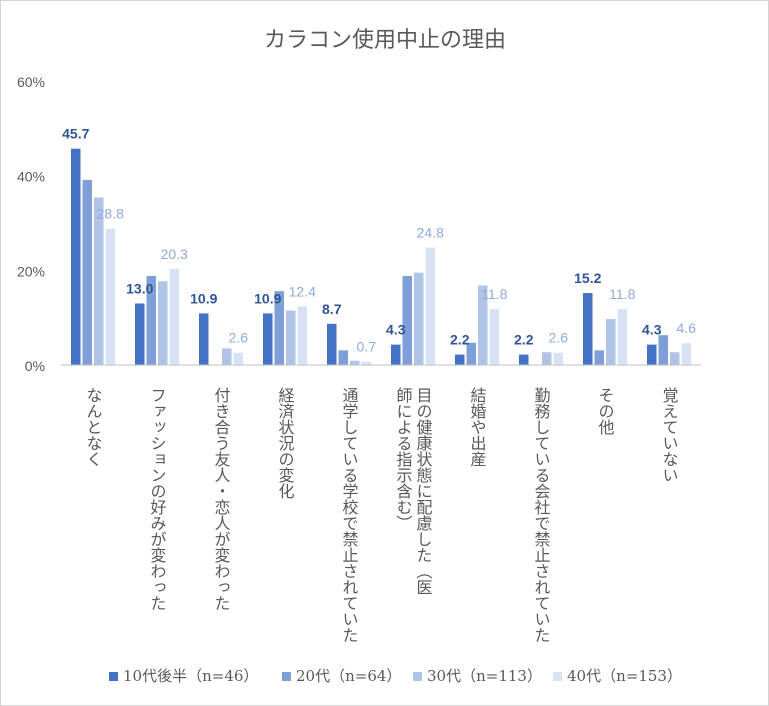 The image size is (769, 706). I want to click on category-label: 師による指示含む）, so click(403, 459).